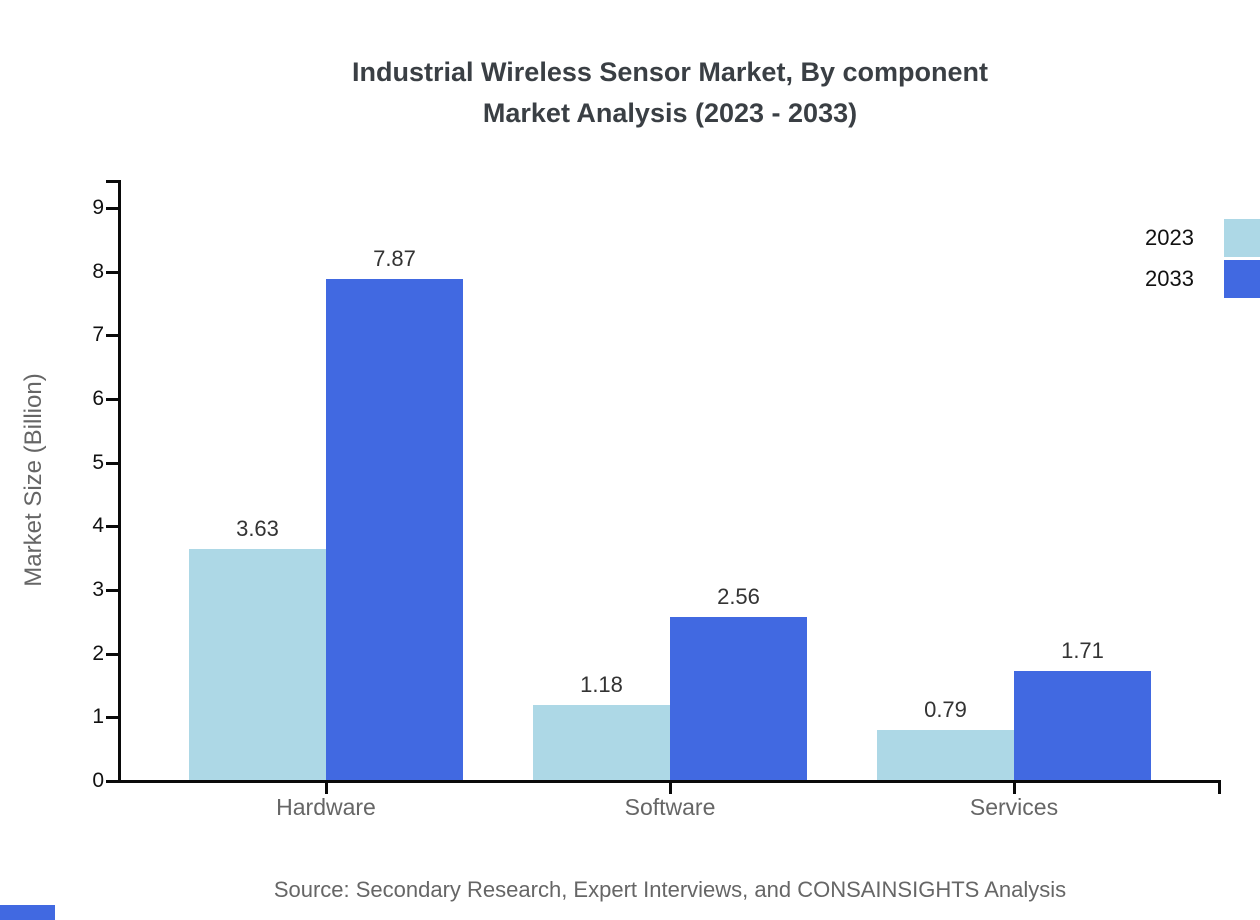 The image size is (1260, 920). Describe the element at coordinates (601, 742) in the screenshot. I see `bar-2023-software` at that location.